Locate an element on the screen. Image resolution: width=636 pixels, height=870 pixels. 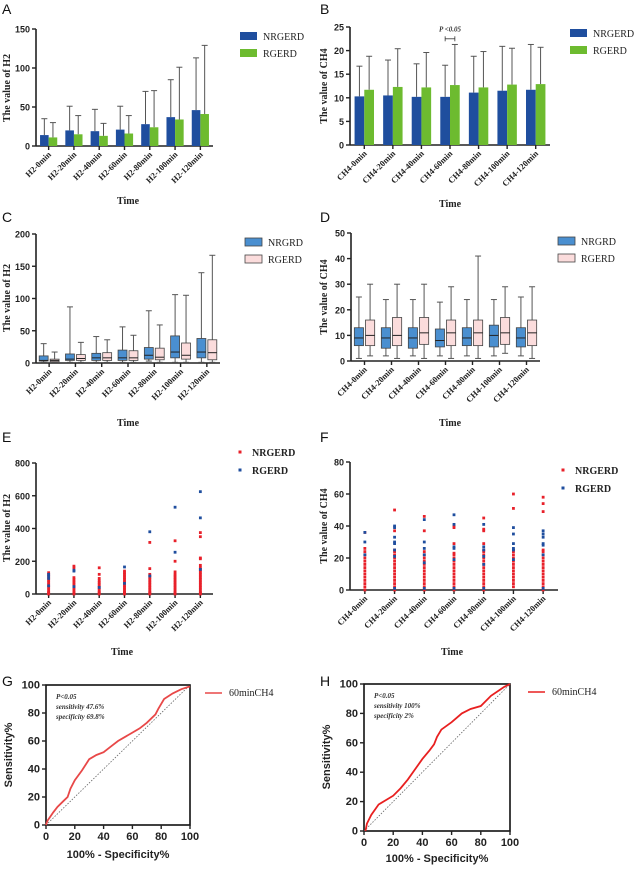
y-tick-label: 800 is located at coordinates (22, 464).